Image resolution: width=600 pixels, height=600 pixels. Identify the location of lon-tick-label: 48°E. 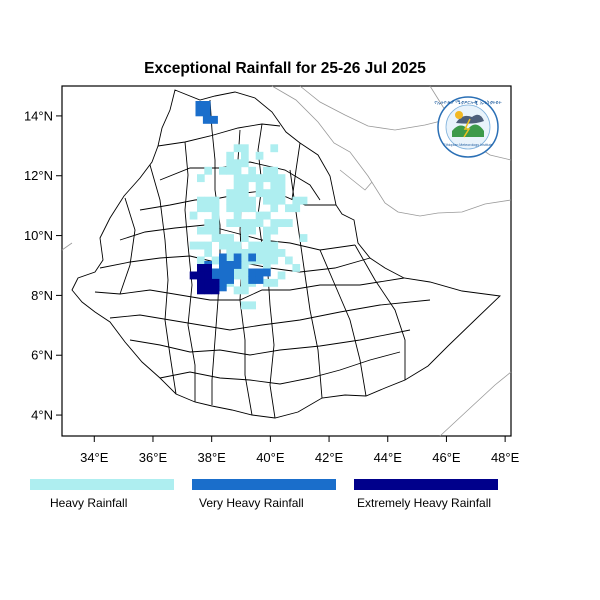
(505, 457).